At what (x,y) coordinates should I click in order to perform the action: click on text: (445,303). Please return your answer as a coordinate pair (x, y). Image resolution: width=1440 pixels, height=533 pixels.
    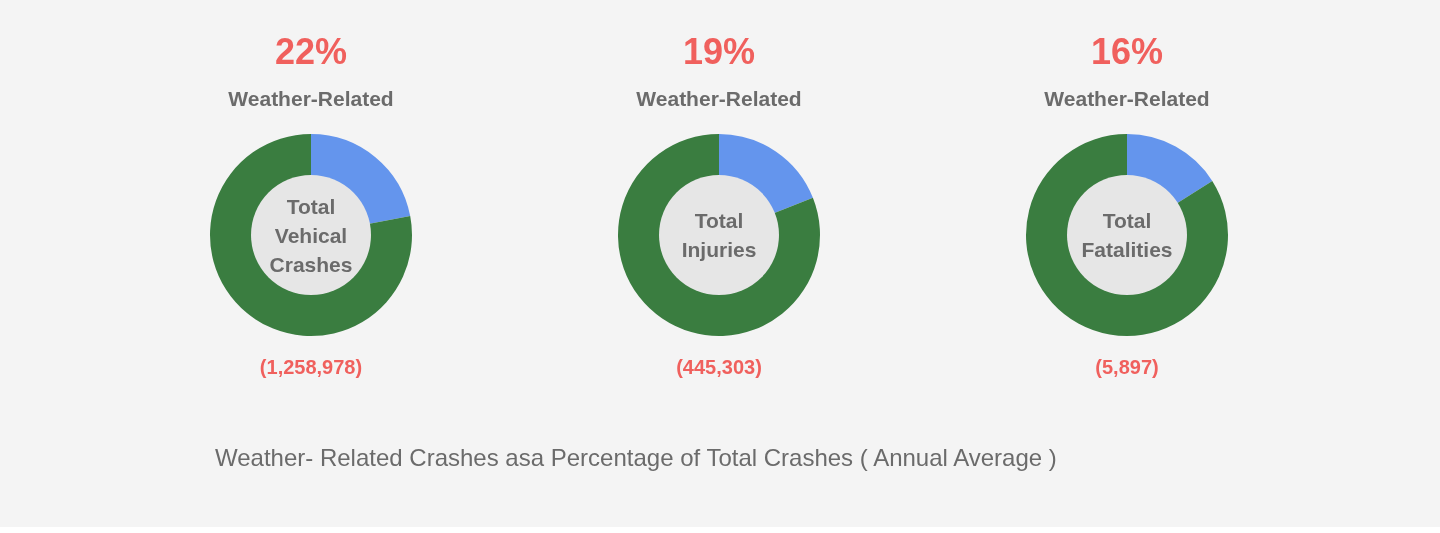
    Looking at the image, I should click on (719, 367).